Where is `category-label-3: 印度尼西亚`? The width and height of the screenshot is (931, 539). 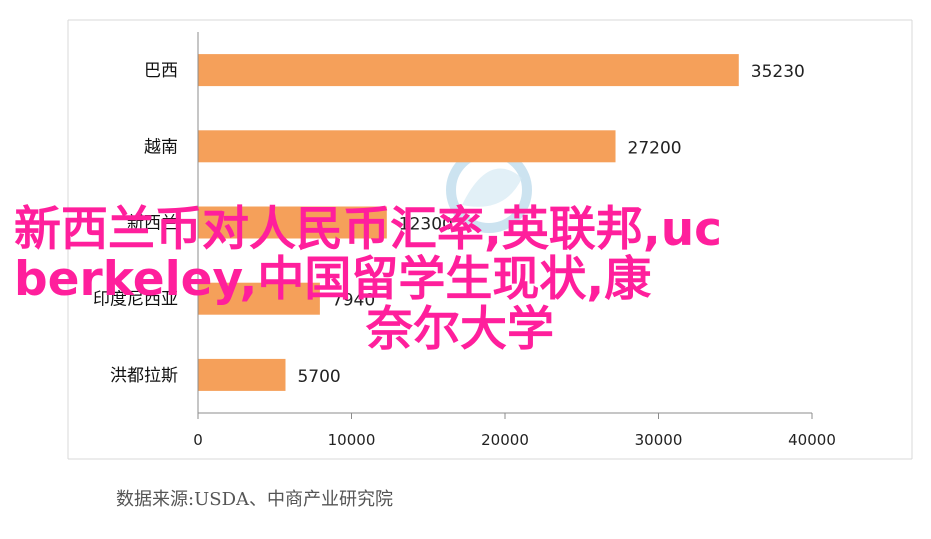
category-label-3: 印度尼西亚 is located at coordinates (135, 300).